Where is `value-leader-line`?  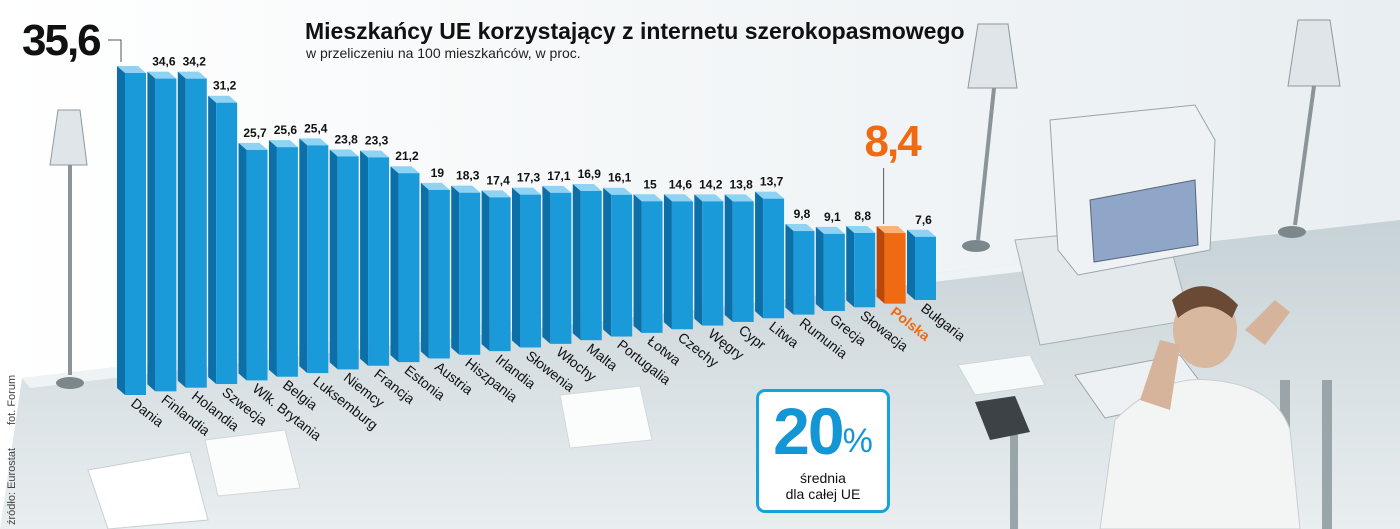 value-leader-line is located at coordinates (115, 50).